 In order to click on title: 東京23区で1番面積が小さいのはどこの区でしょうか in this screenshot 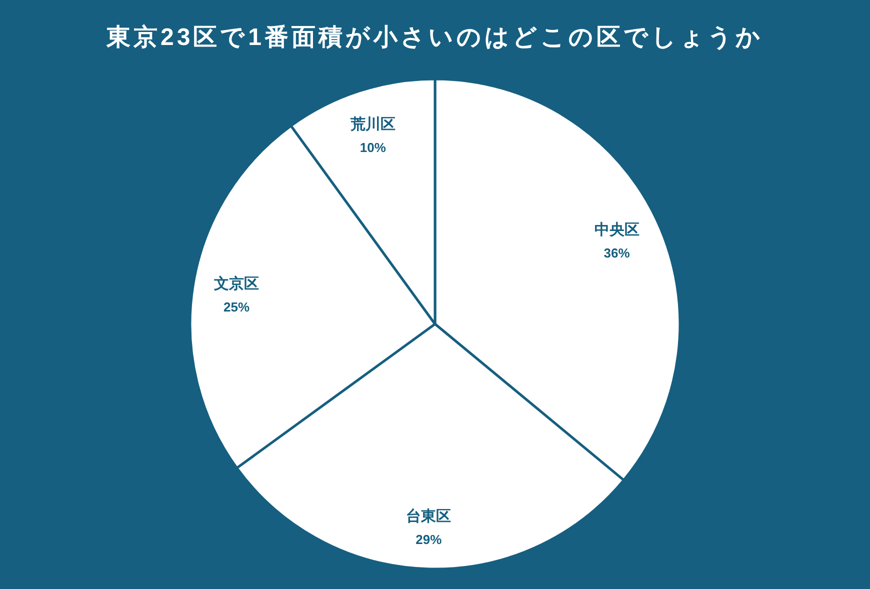, I will do `click(435, 37)`.